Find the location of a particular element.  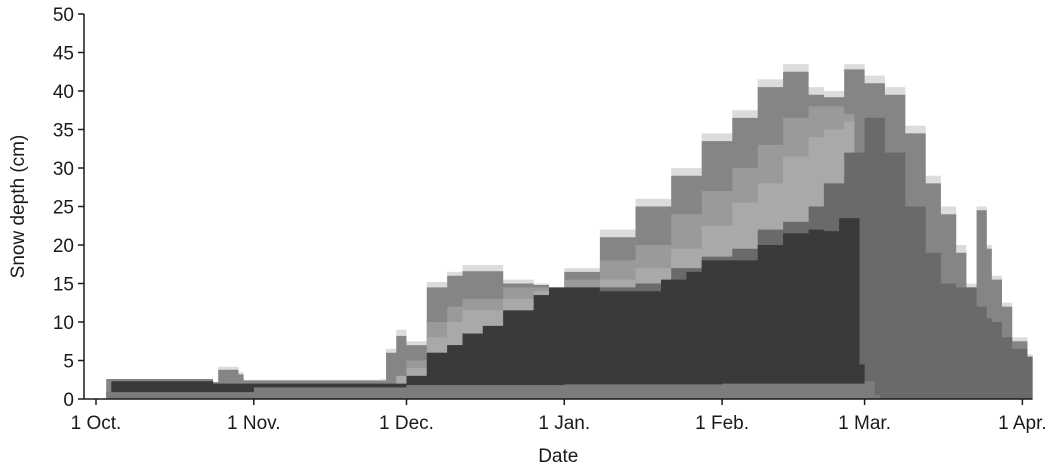

y-tick-label: 30 is located at coordinates (63, 169).